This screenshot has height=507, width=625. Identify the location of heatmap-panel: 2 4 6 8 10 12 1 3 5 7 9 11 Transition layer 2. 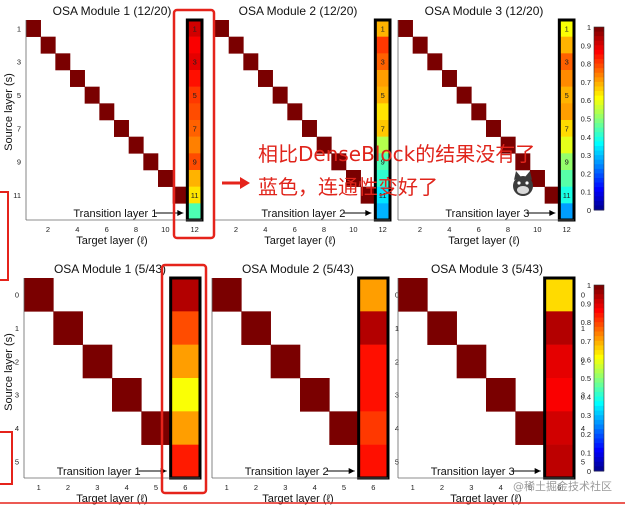
(302, 126).